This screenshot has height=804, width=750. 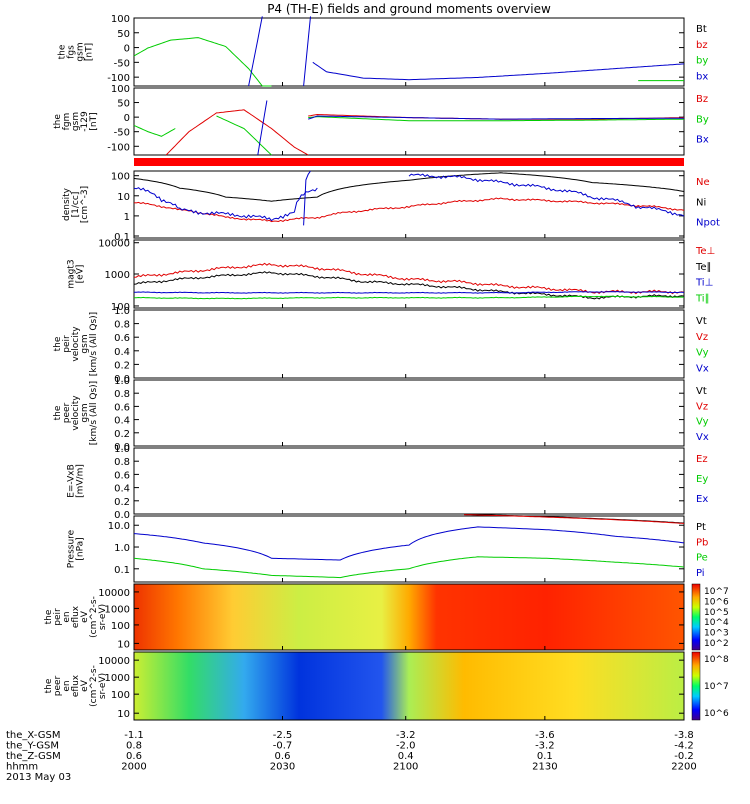 I want to click on y-tick-label: 1.0, so click(x=122, y=548).